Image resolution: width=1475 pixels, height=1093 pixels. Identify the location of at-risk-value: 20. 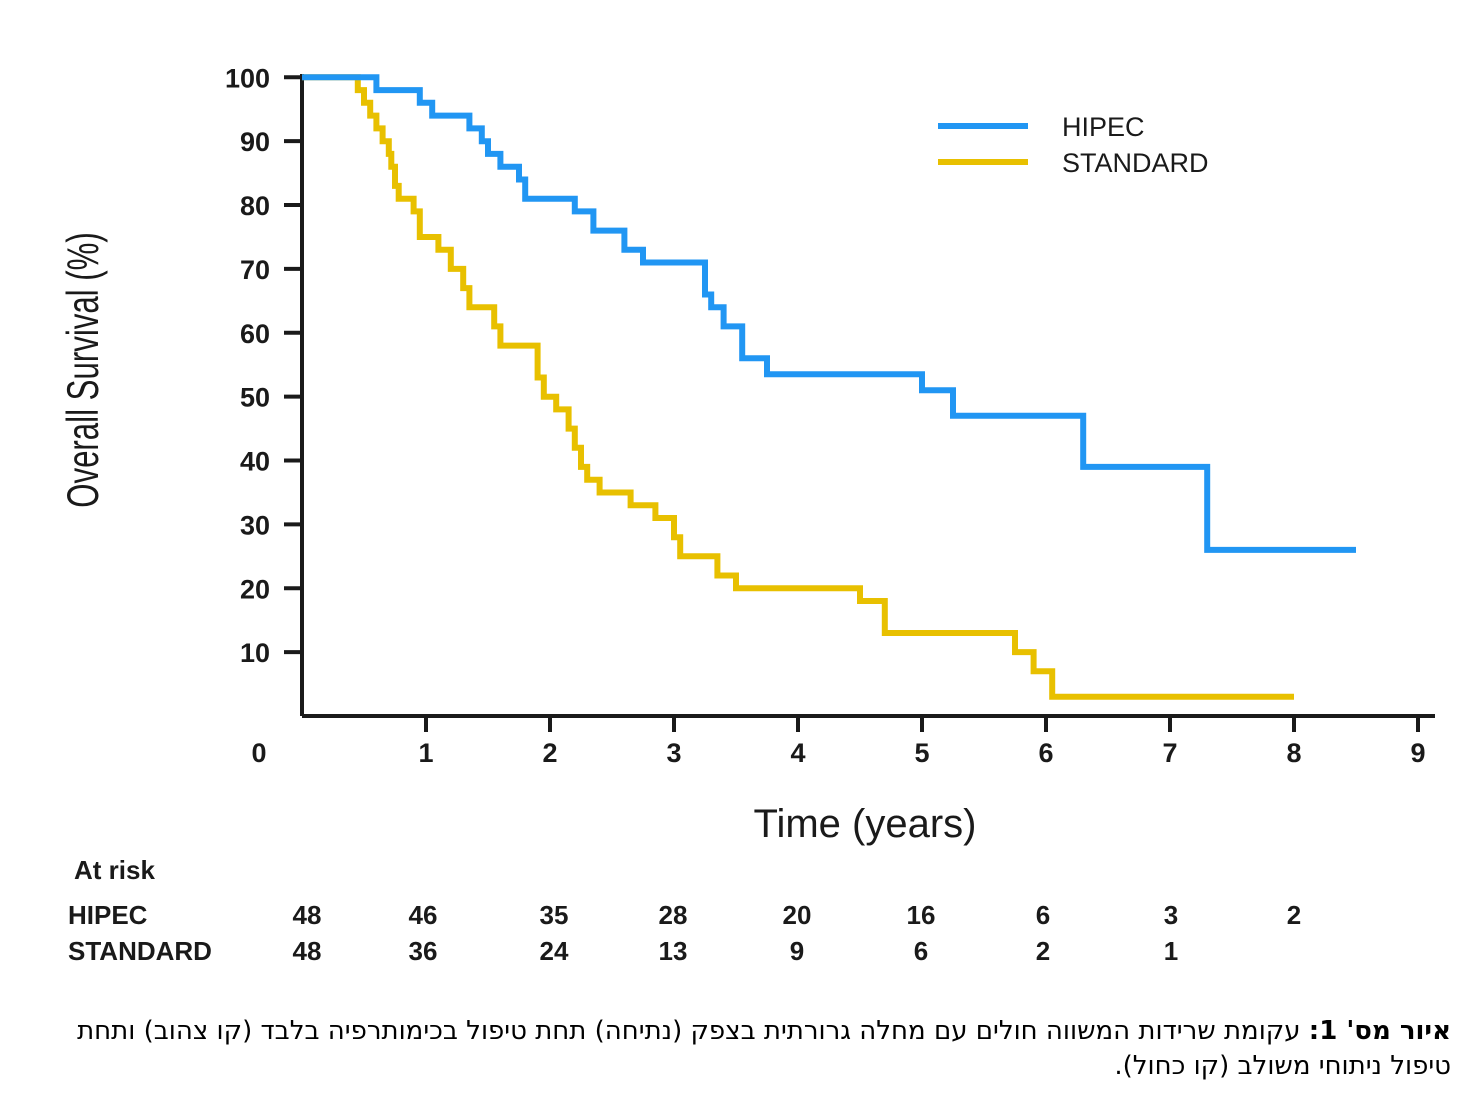
(797, 915).